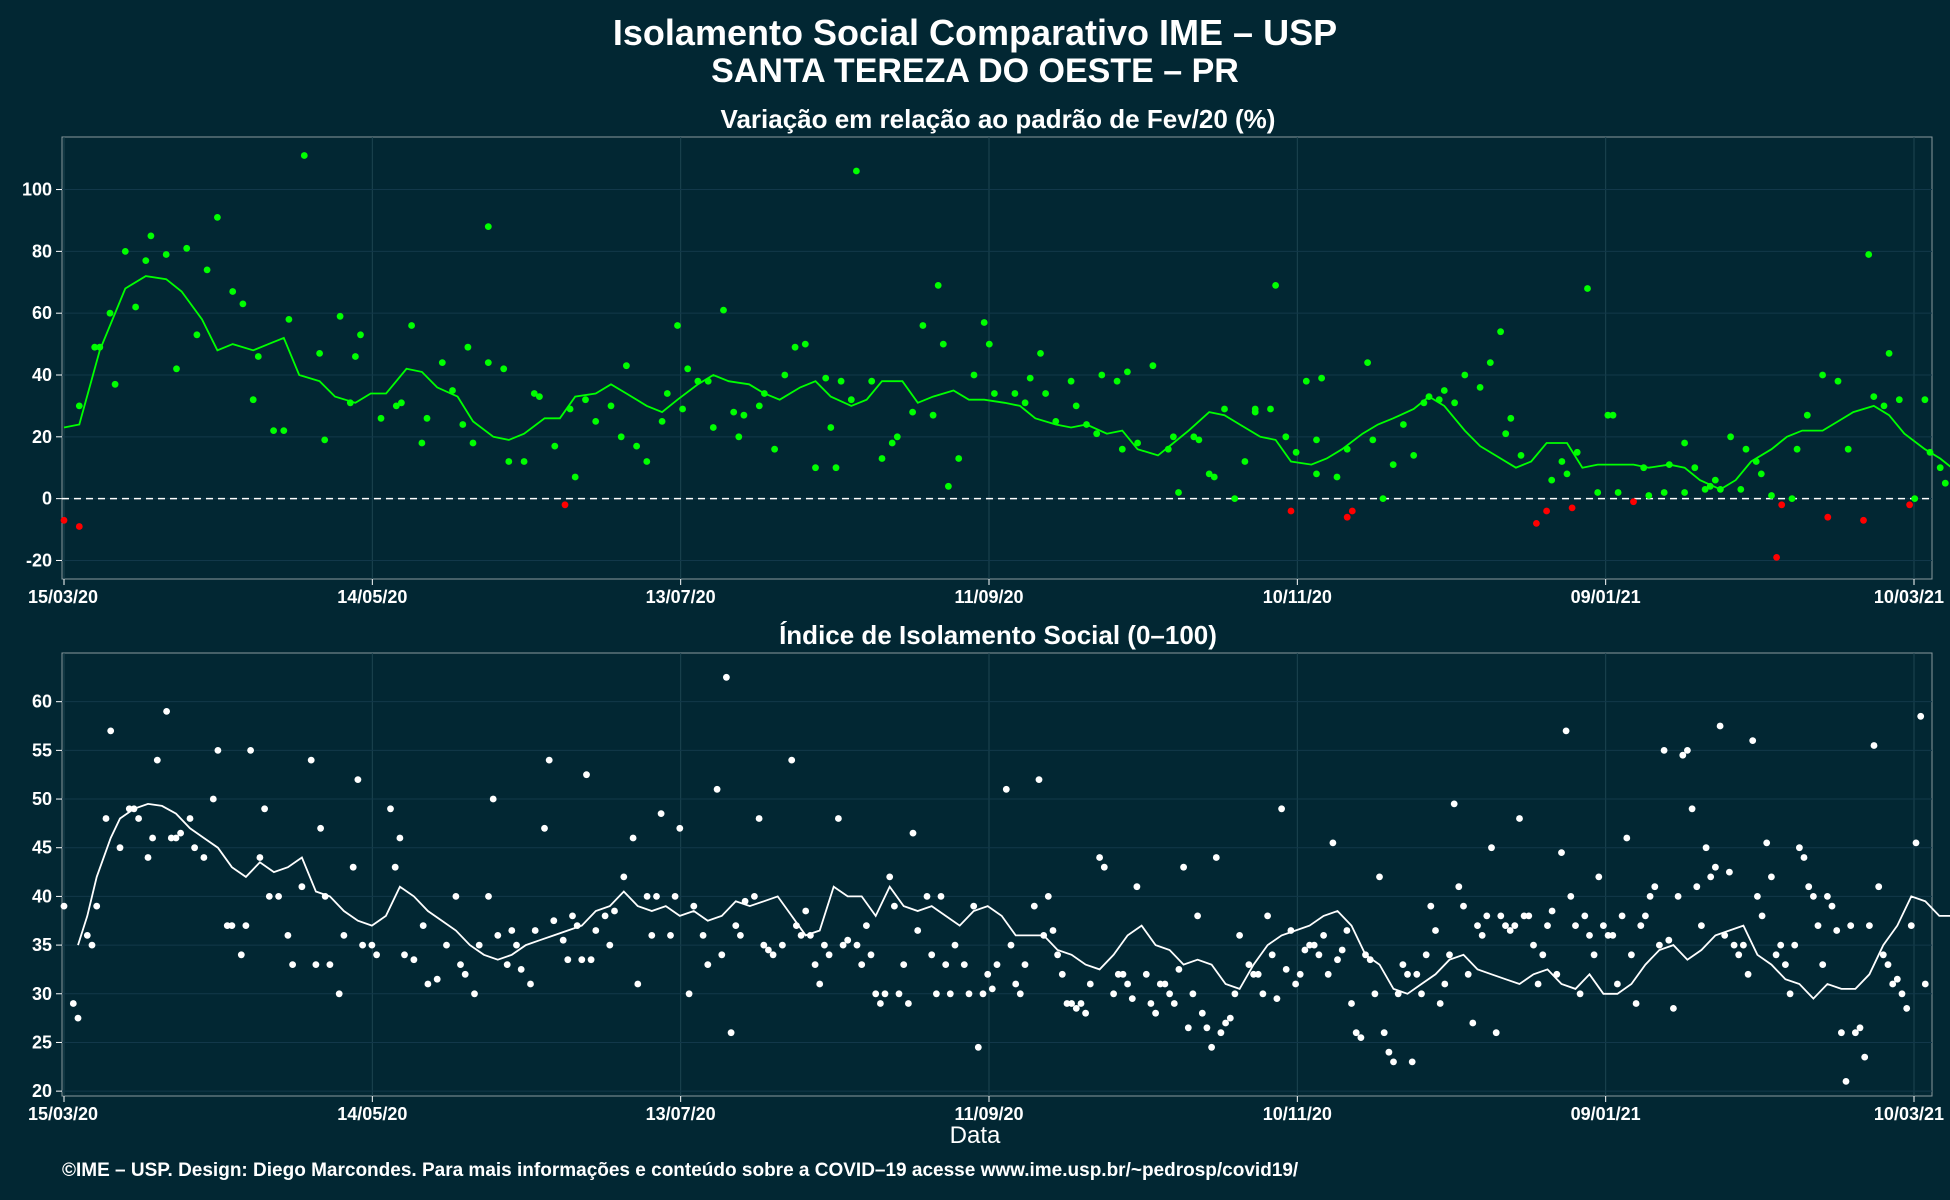  Describe the element at coordinates (1297, 1114) in the screenshot. I see `panel-2-x-tick-label: 10/11/20` at that location.